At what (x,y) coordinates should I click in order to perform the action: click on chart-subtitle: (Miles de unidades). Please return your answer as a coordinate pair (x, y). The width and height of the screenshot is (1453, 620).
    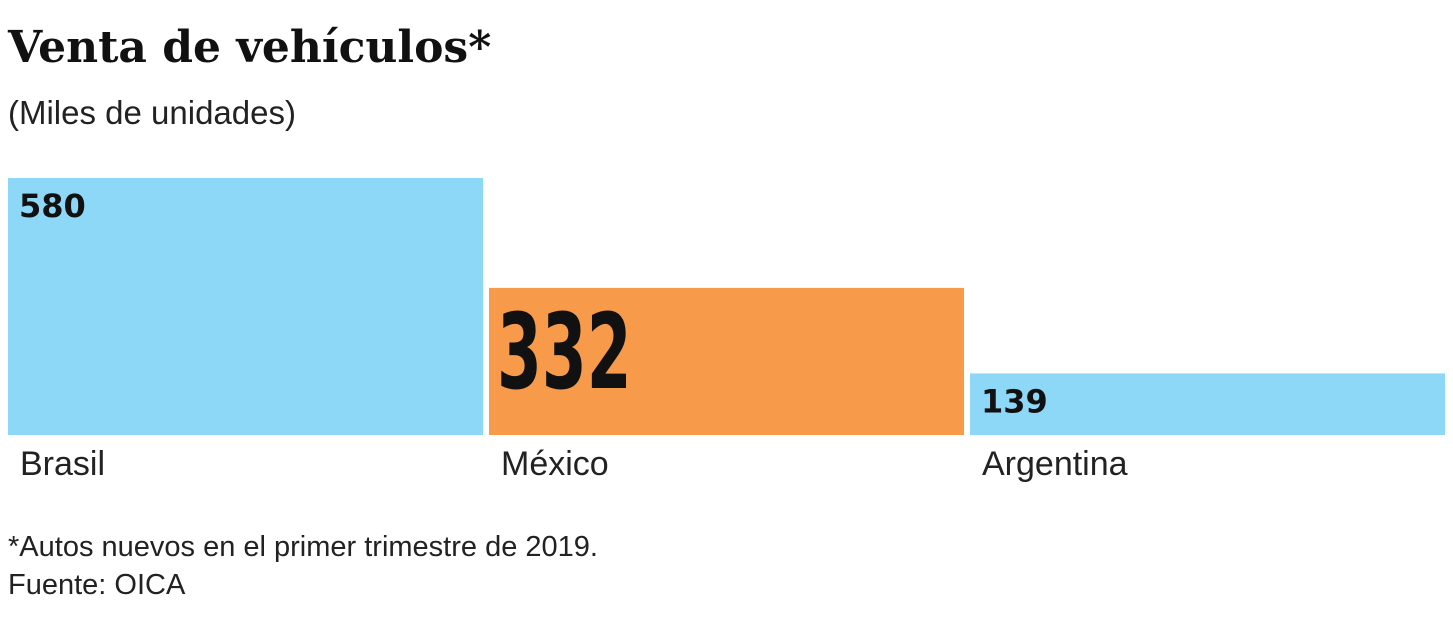
    Looking at the image, I should click on (152, 112).